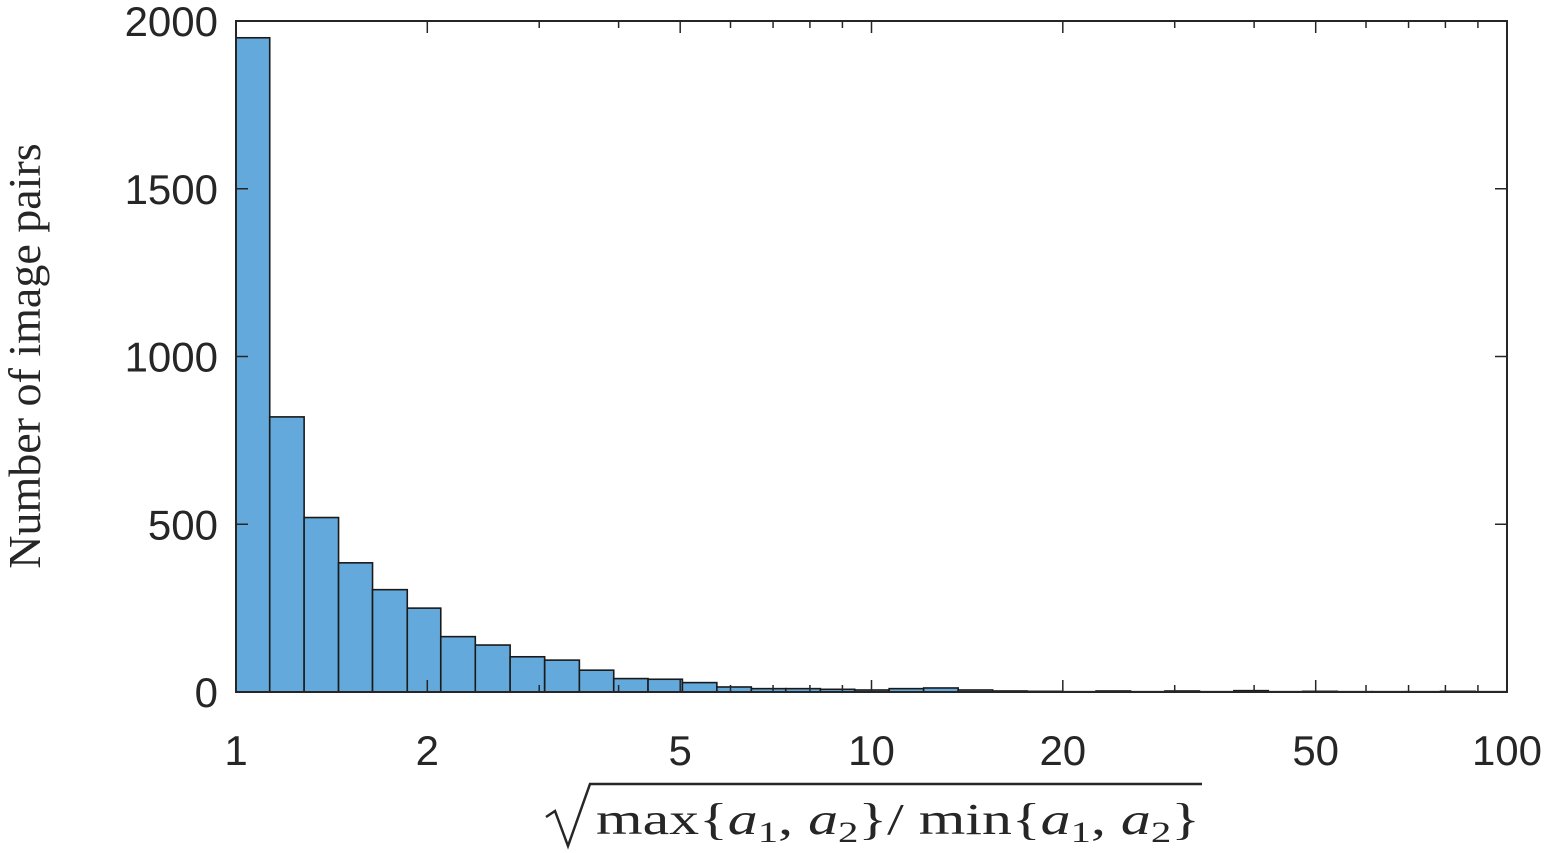 The image size is (1562, 853). I want to click on x-tick-labels: 1 2 5 10 20 50 100, so click(883, 750).